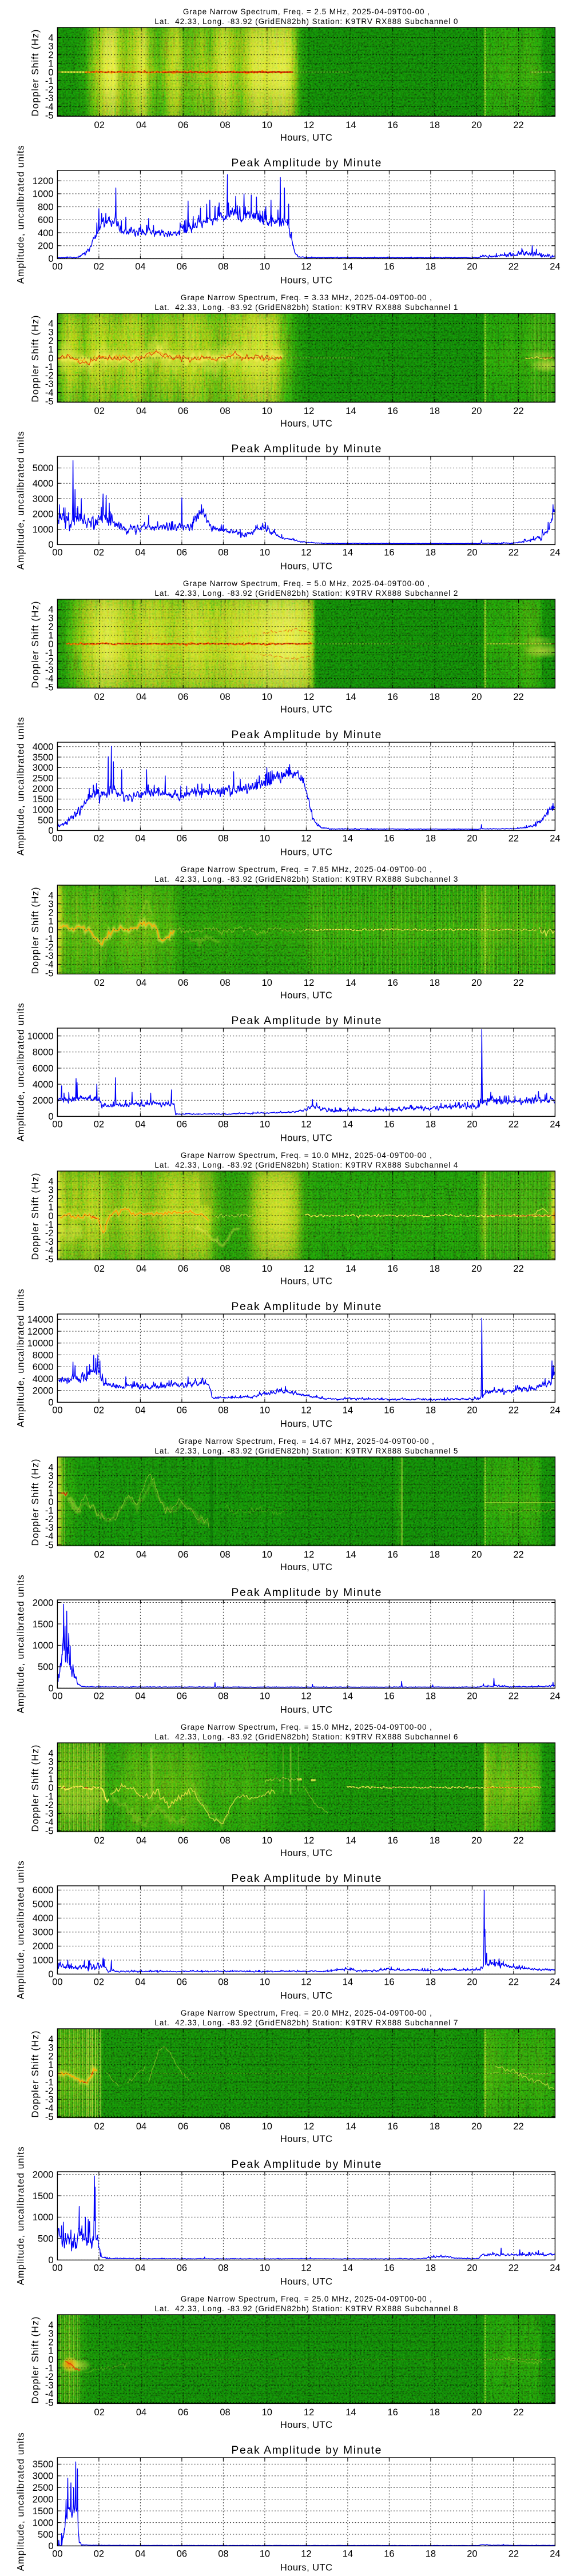  Describe the element at coordinates (20, 2501) in the screenshot. I see `svg-text: Amplitude, uncalibrated units` at that location.